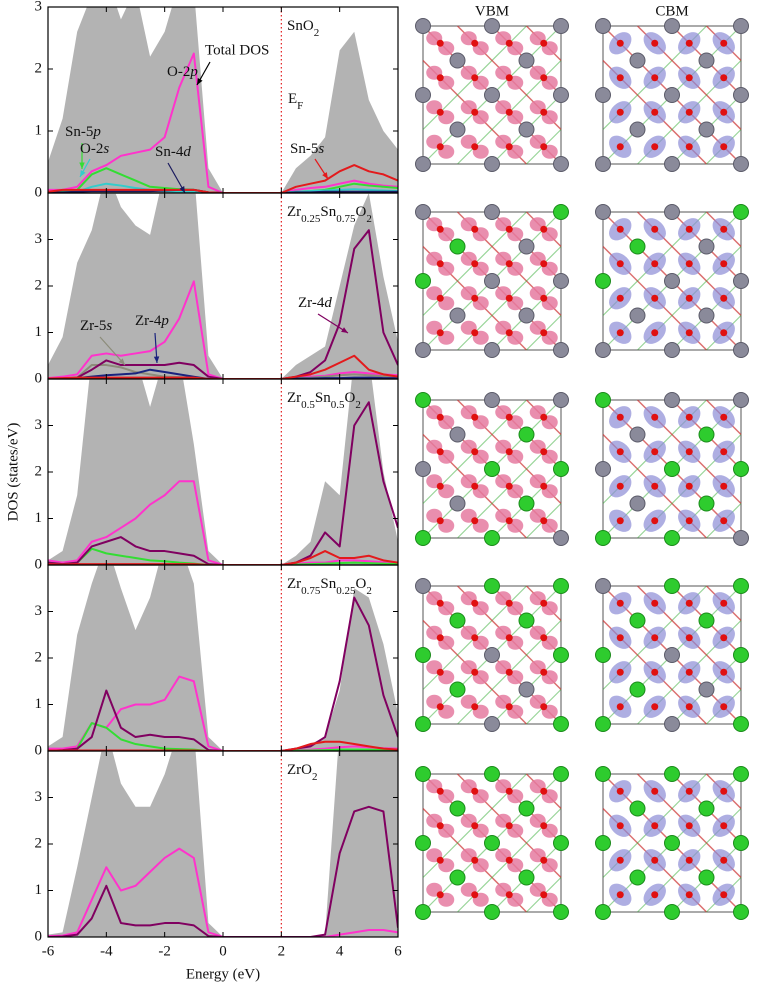 The width and height of the screenshot is (759, 992). Describe the element at coordinates (671, 11) in the screenshot. I see `column-header: CBM` at that location.